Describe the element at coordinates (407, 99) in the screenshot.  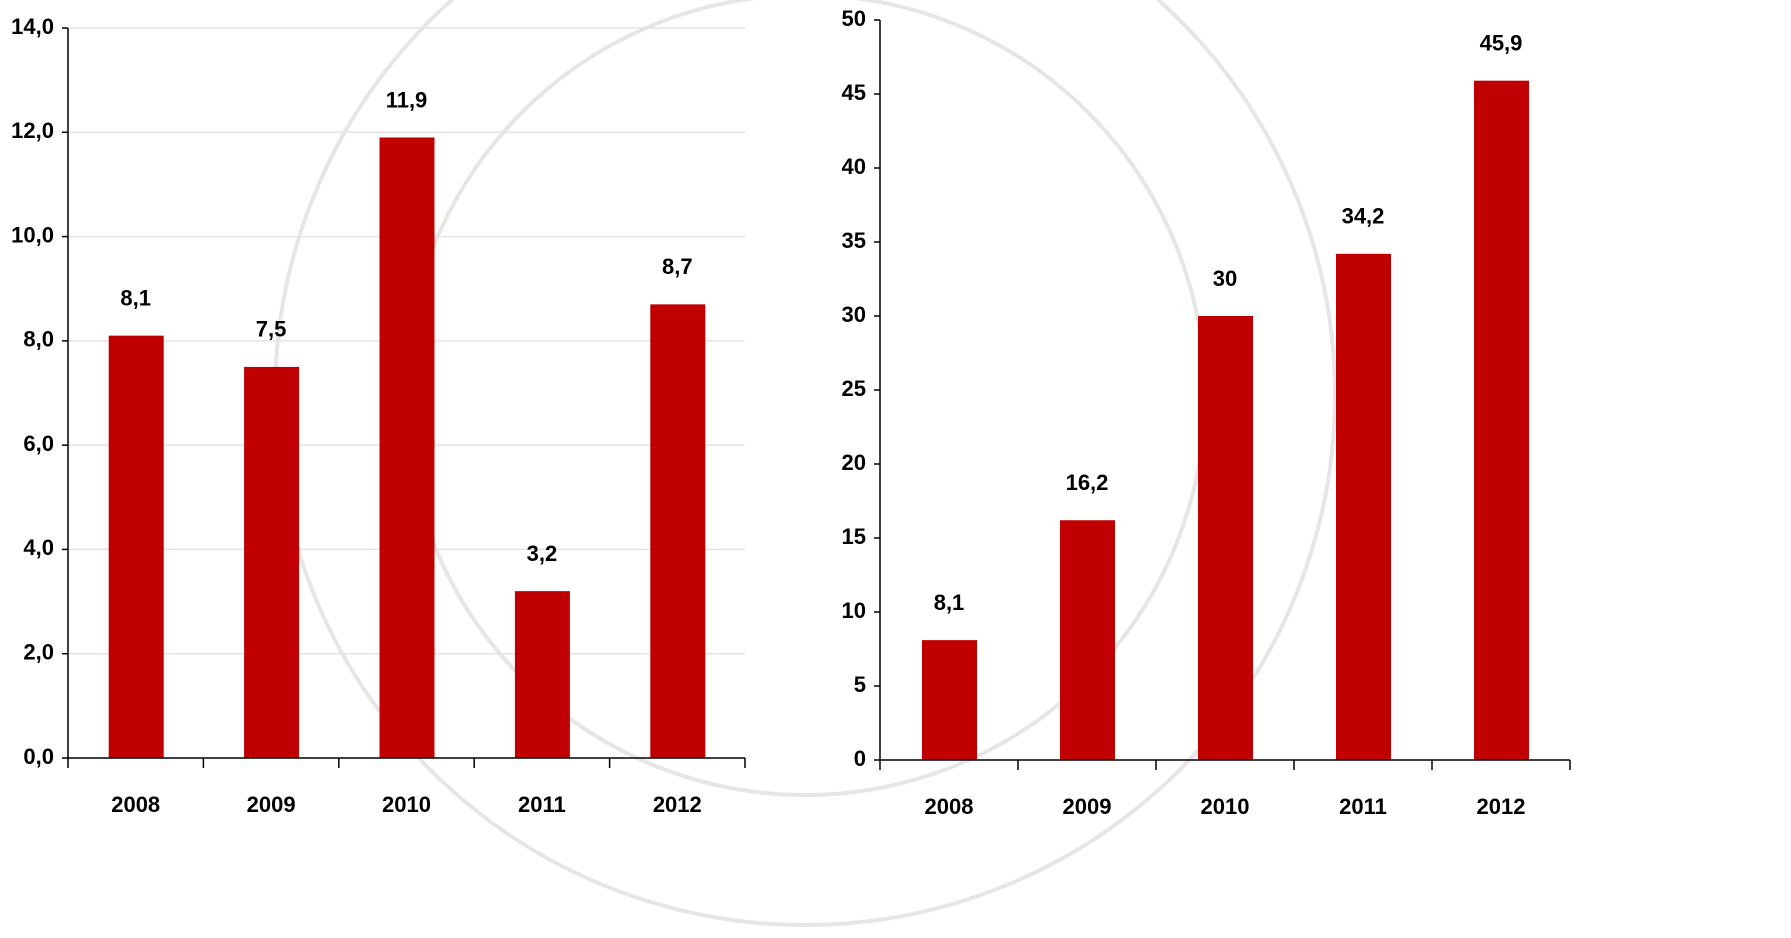
I see `value-label: 11,9` at that location.